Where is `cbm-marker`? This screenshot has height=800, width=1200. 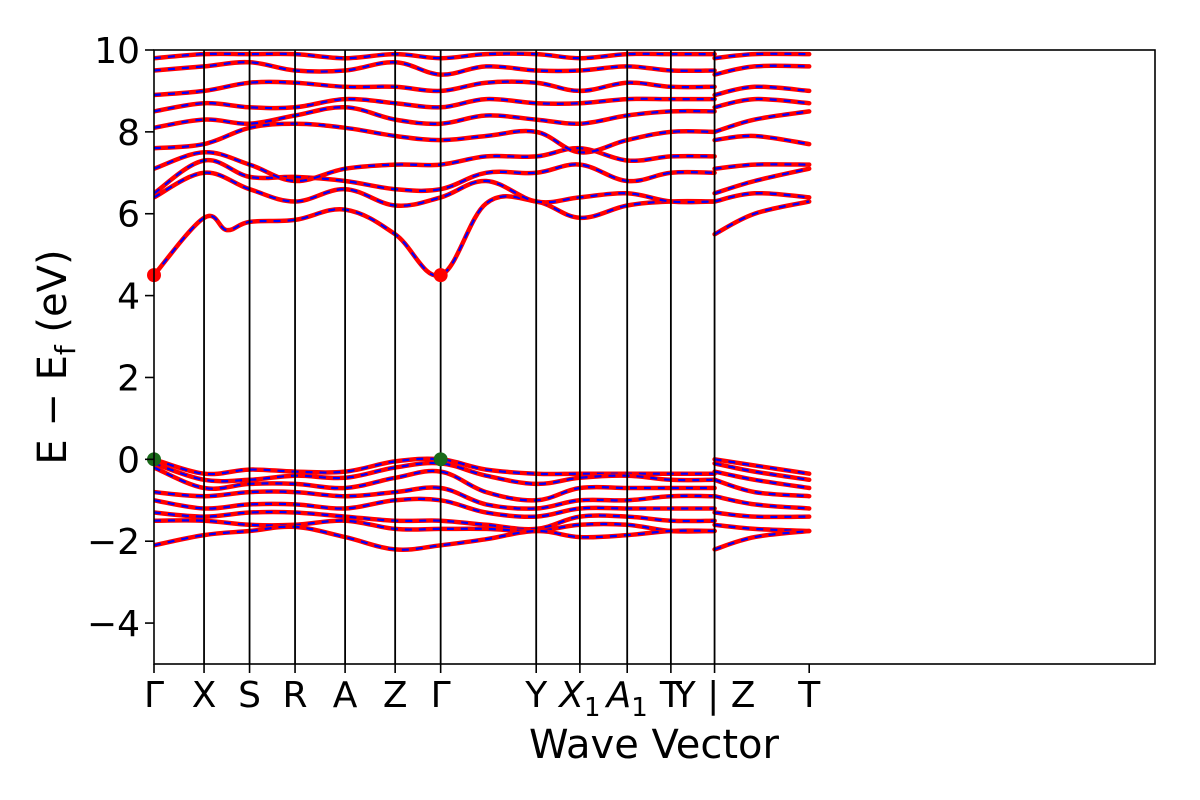
cbm-marker is located at coordinates (440, 275).